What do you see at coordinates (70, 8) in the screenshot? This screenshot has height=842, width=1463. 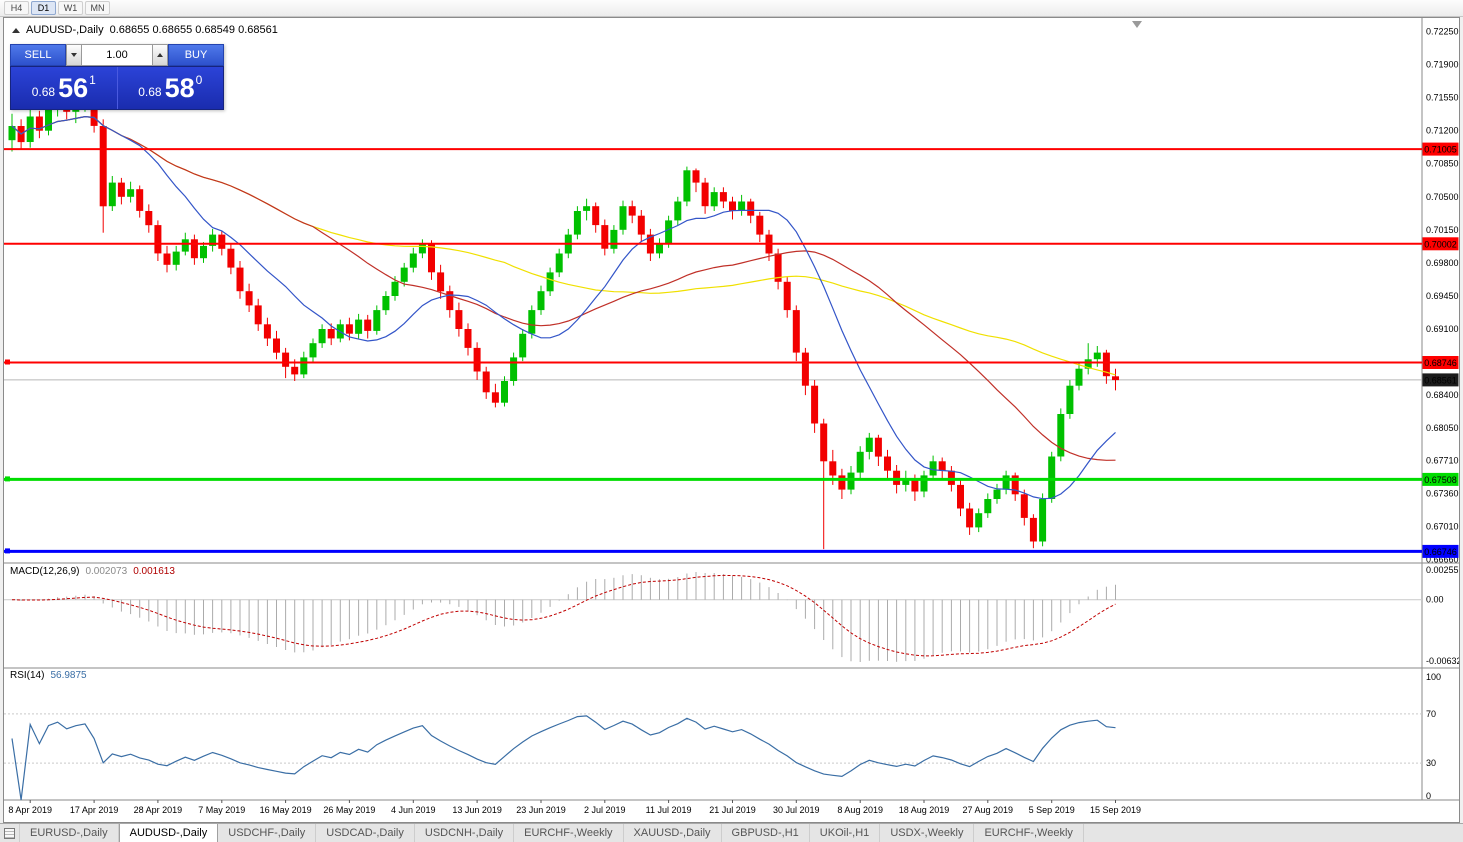 I see `timeframe-button-w1: W1` at bounding box center [70, 8].